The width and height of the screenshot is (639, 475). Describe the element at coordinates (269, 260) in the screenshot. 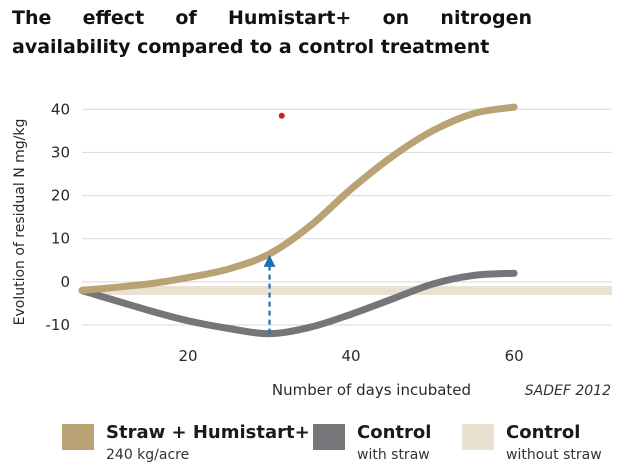

I see `arrow-annotation-head` at that location.